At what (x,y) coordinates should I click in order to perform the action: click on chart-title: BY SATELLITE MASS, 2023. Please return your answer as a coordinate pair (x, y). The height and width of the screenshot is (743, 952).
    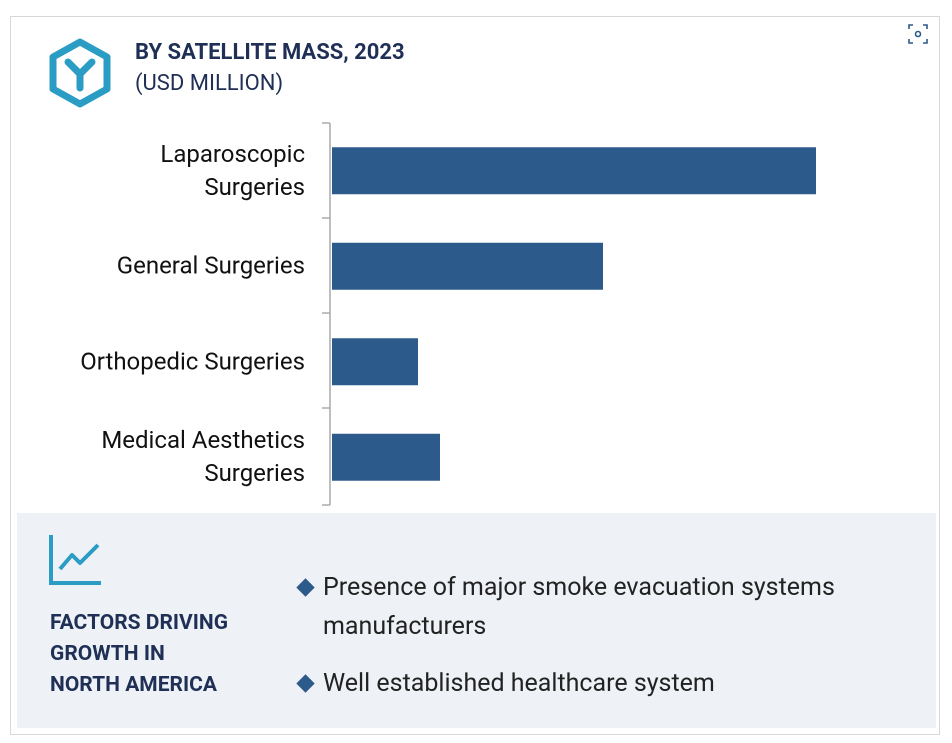
    Looking at the image, I should click on (270, 52).